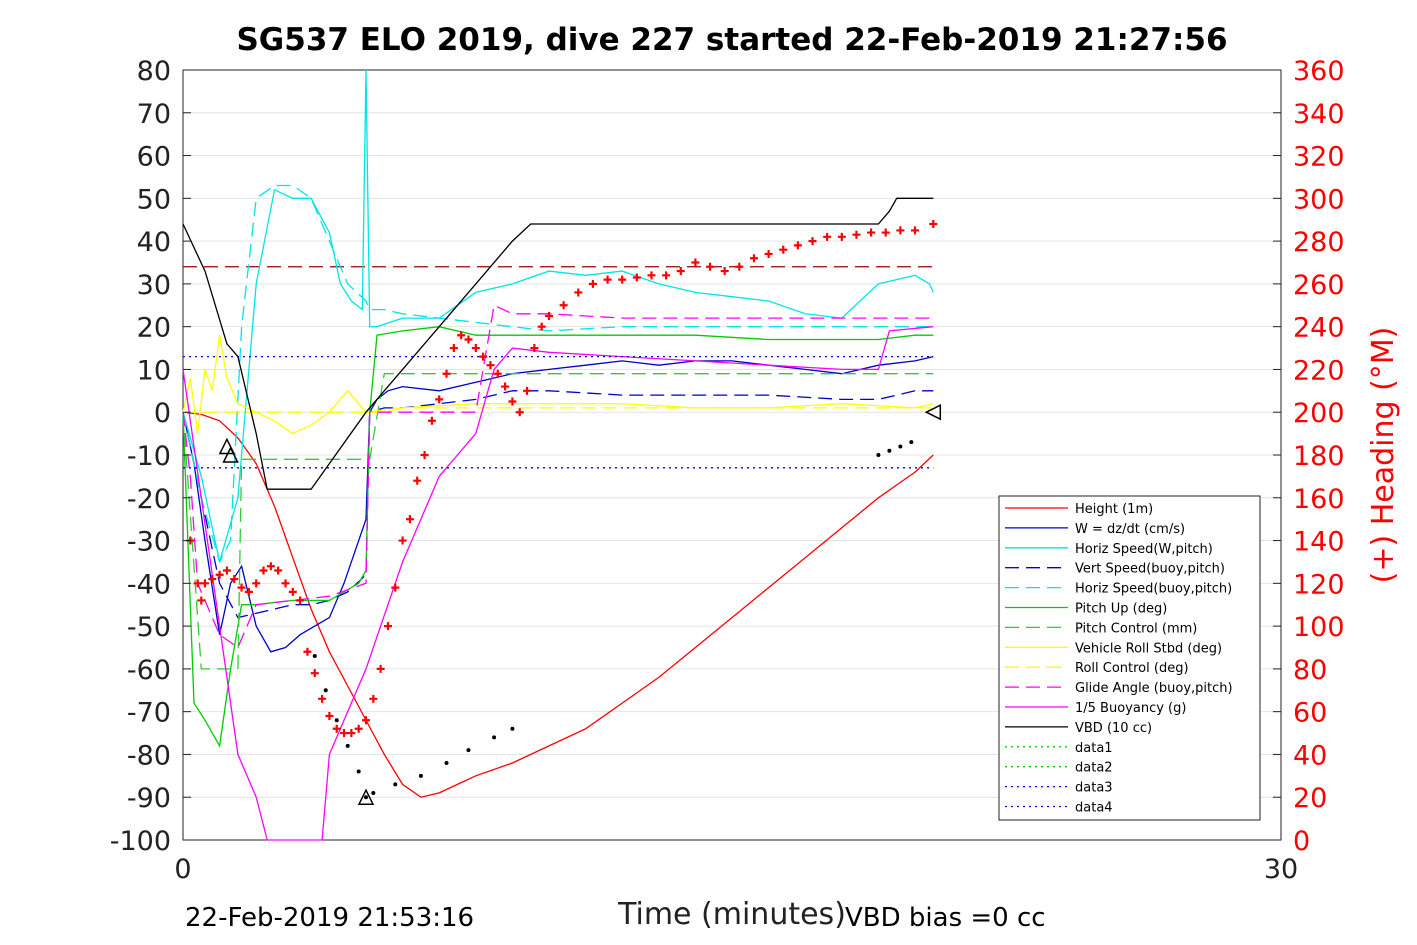 This screenshot has width=1417, height=945. I want to click on x-tick-label: 0, so click(182, 869).